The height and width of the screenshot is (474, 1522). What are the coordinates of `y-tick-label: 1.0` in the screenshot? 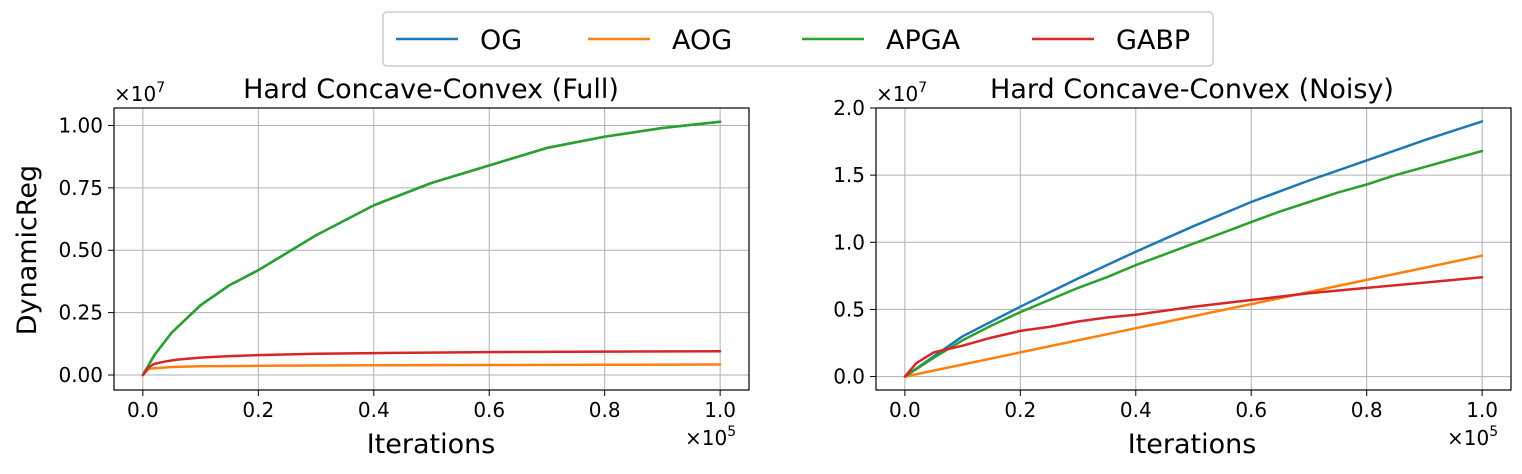 It's located at (849, 242).